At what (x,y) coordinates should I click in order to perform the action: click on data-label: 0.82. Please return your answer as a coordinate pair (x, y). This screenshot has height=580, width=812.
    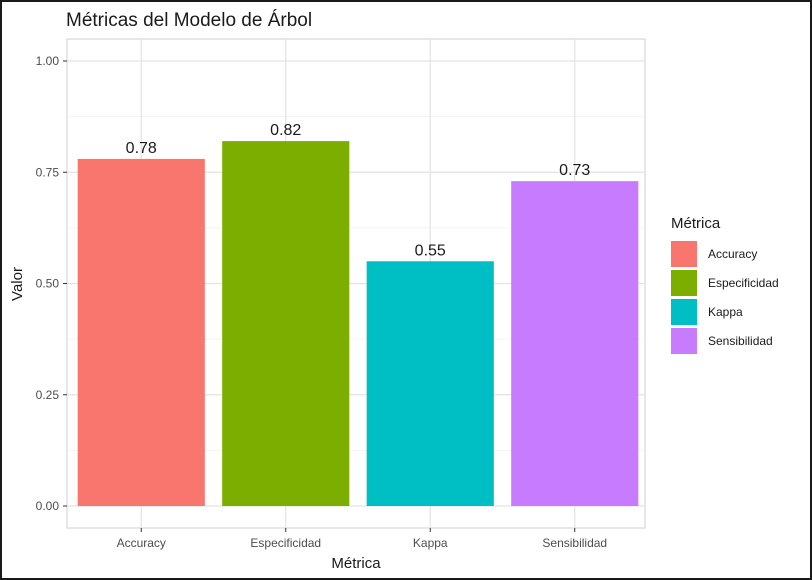
    Looking at the image, I should click on (285, 130).